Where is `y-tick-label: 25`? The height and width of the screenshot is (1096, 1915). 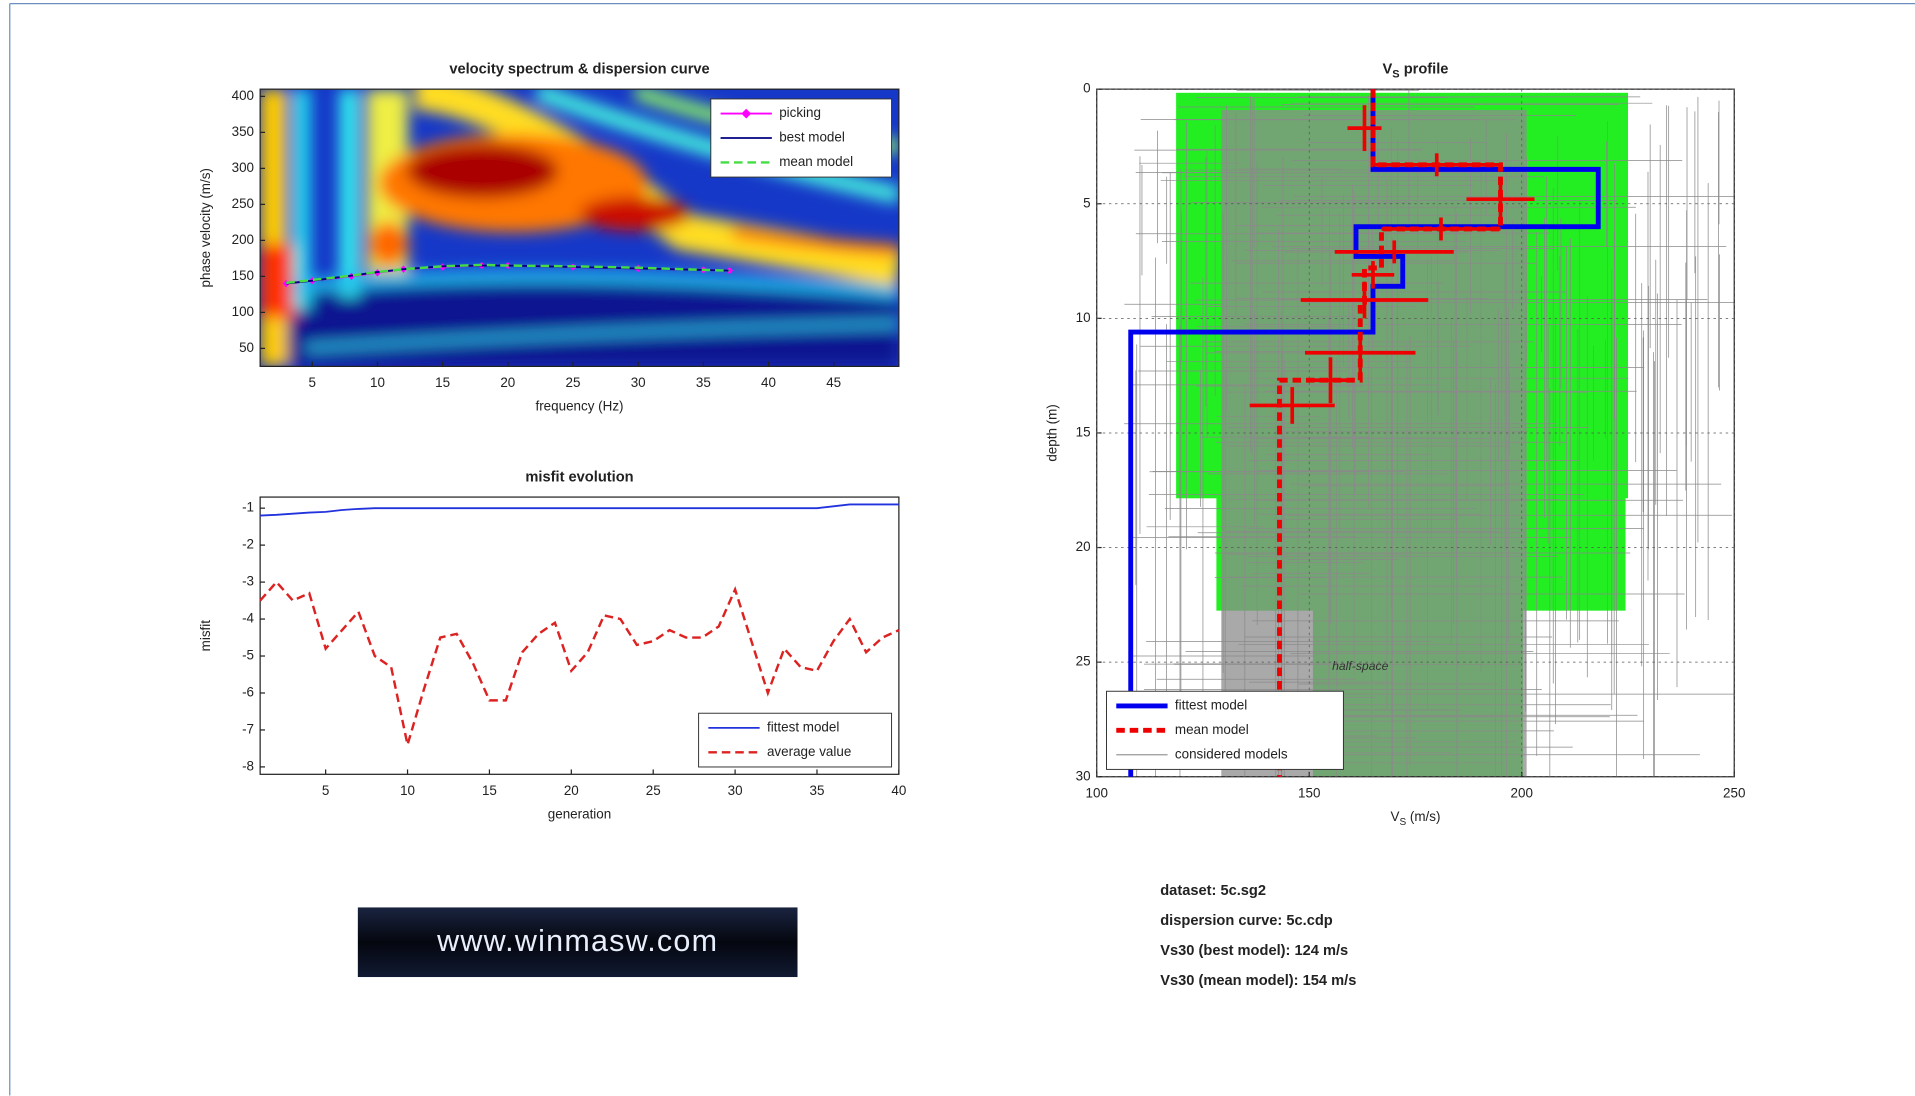
y-tick-label: 25 is located at coordinates (1083, 661).